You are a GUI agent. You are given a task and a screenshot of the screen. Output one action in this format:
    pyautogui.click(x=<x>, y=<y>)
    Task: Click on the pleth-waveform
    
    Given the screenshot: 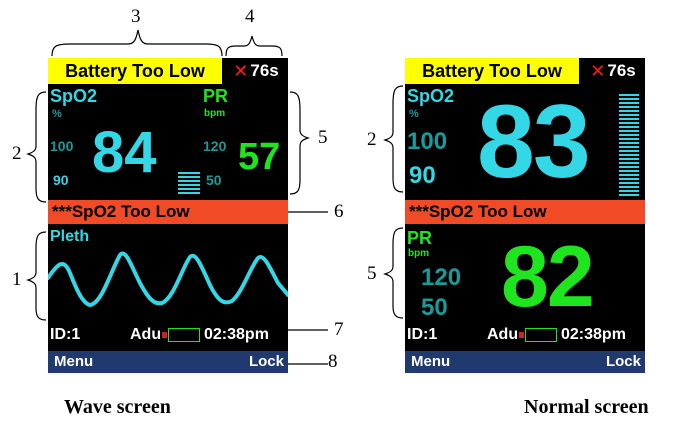 What is the action you would take?
    pyautogui.click(x=168, y=279)
    